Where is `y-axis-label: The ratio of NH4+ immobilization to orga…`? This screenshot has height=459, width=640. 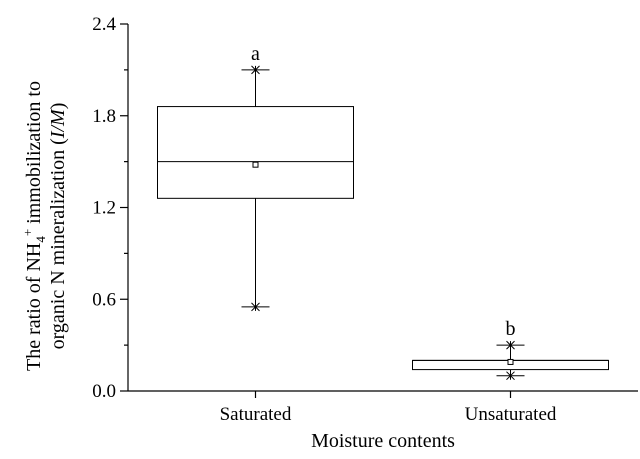
y-axis-label: The ratio of NH4+ immobilization to orga… is located at coordinates (44, 226).